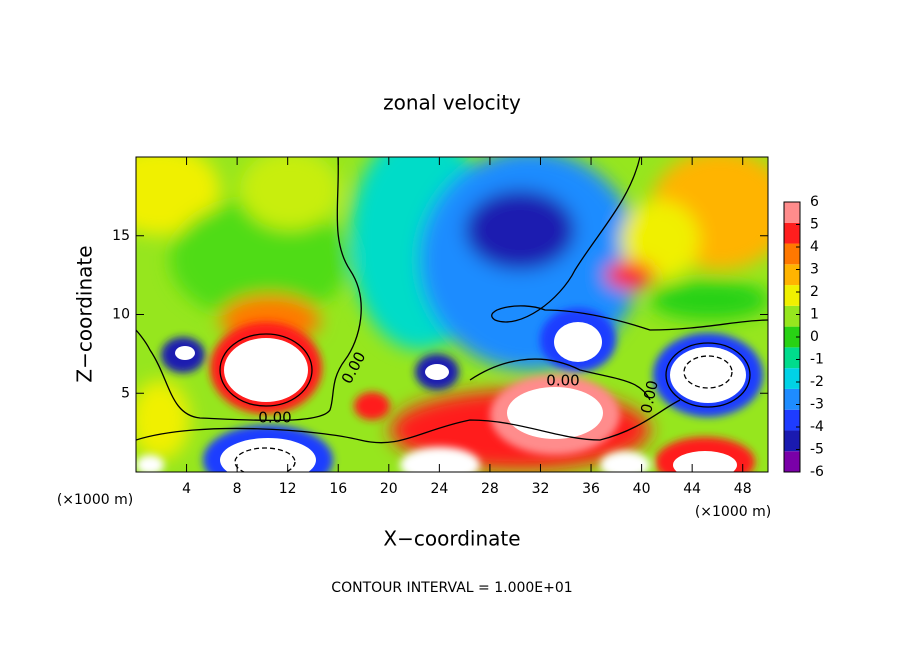 The image size is (904, 654). I want to click on x-tick-label: 48, so click(743, 489).